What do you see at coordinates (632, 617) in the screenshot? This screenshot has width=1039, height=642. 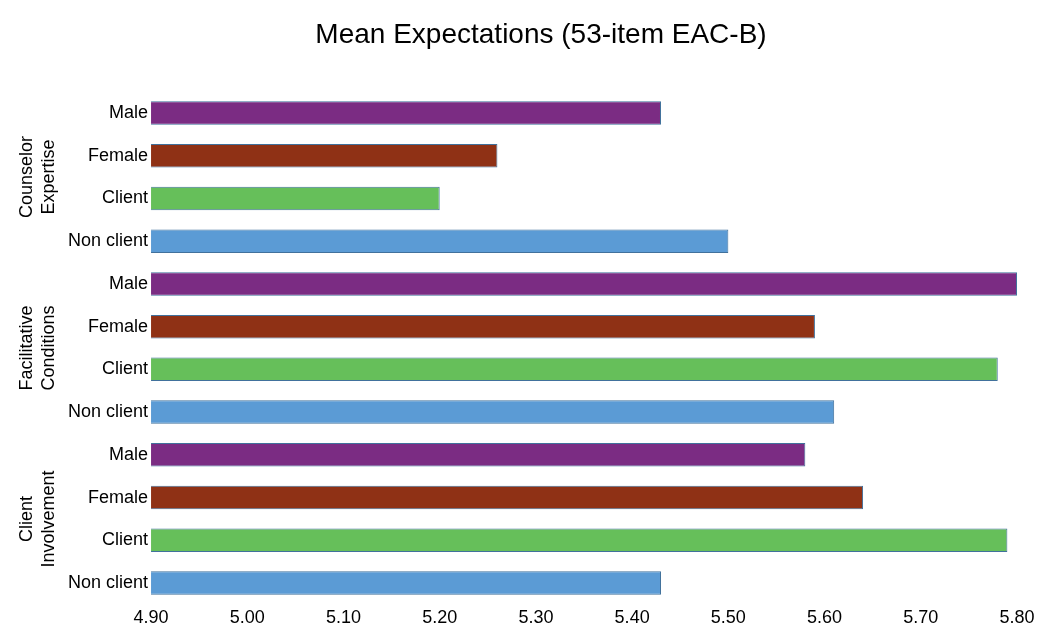 I see `x-tick-label: 5.40` at bounding box center [632, 617].